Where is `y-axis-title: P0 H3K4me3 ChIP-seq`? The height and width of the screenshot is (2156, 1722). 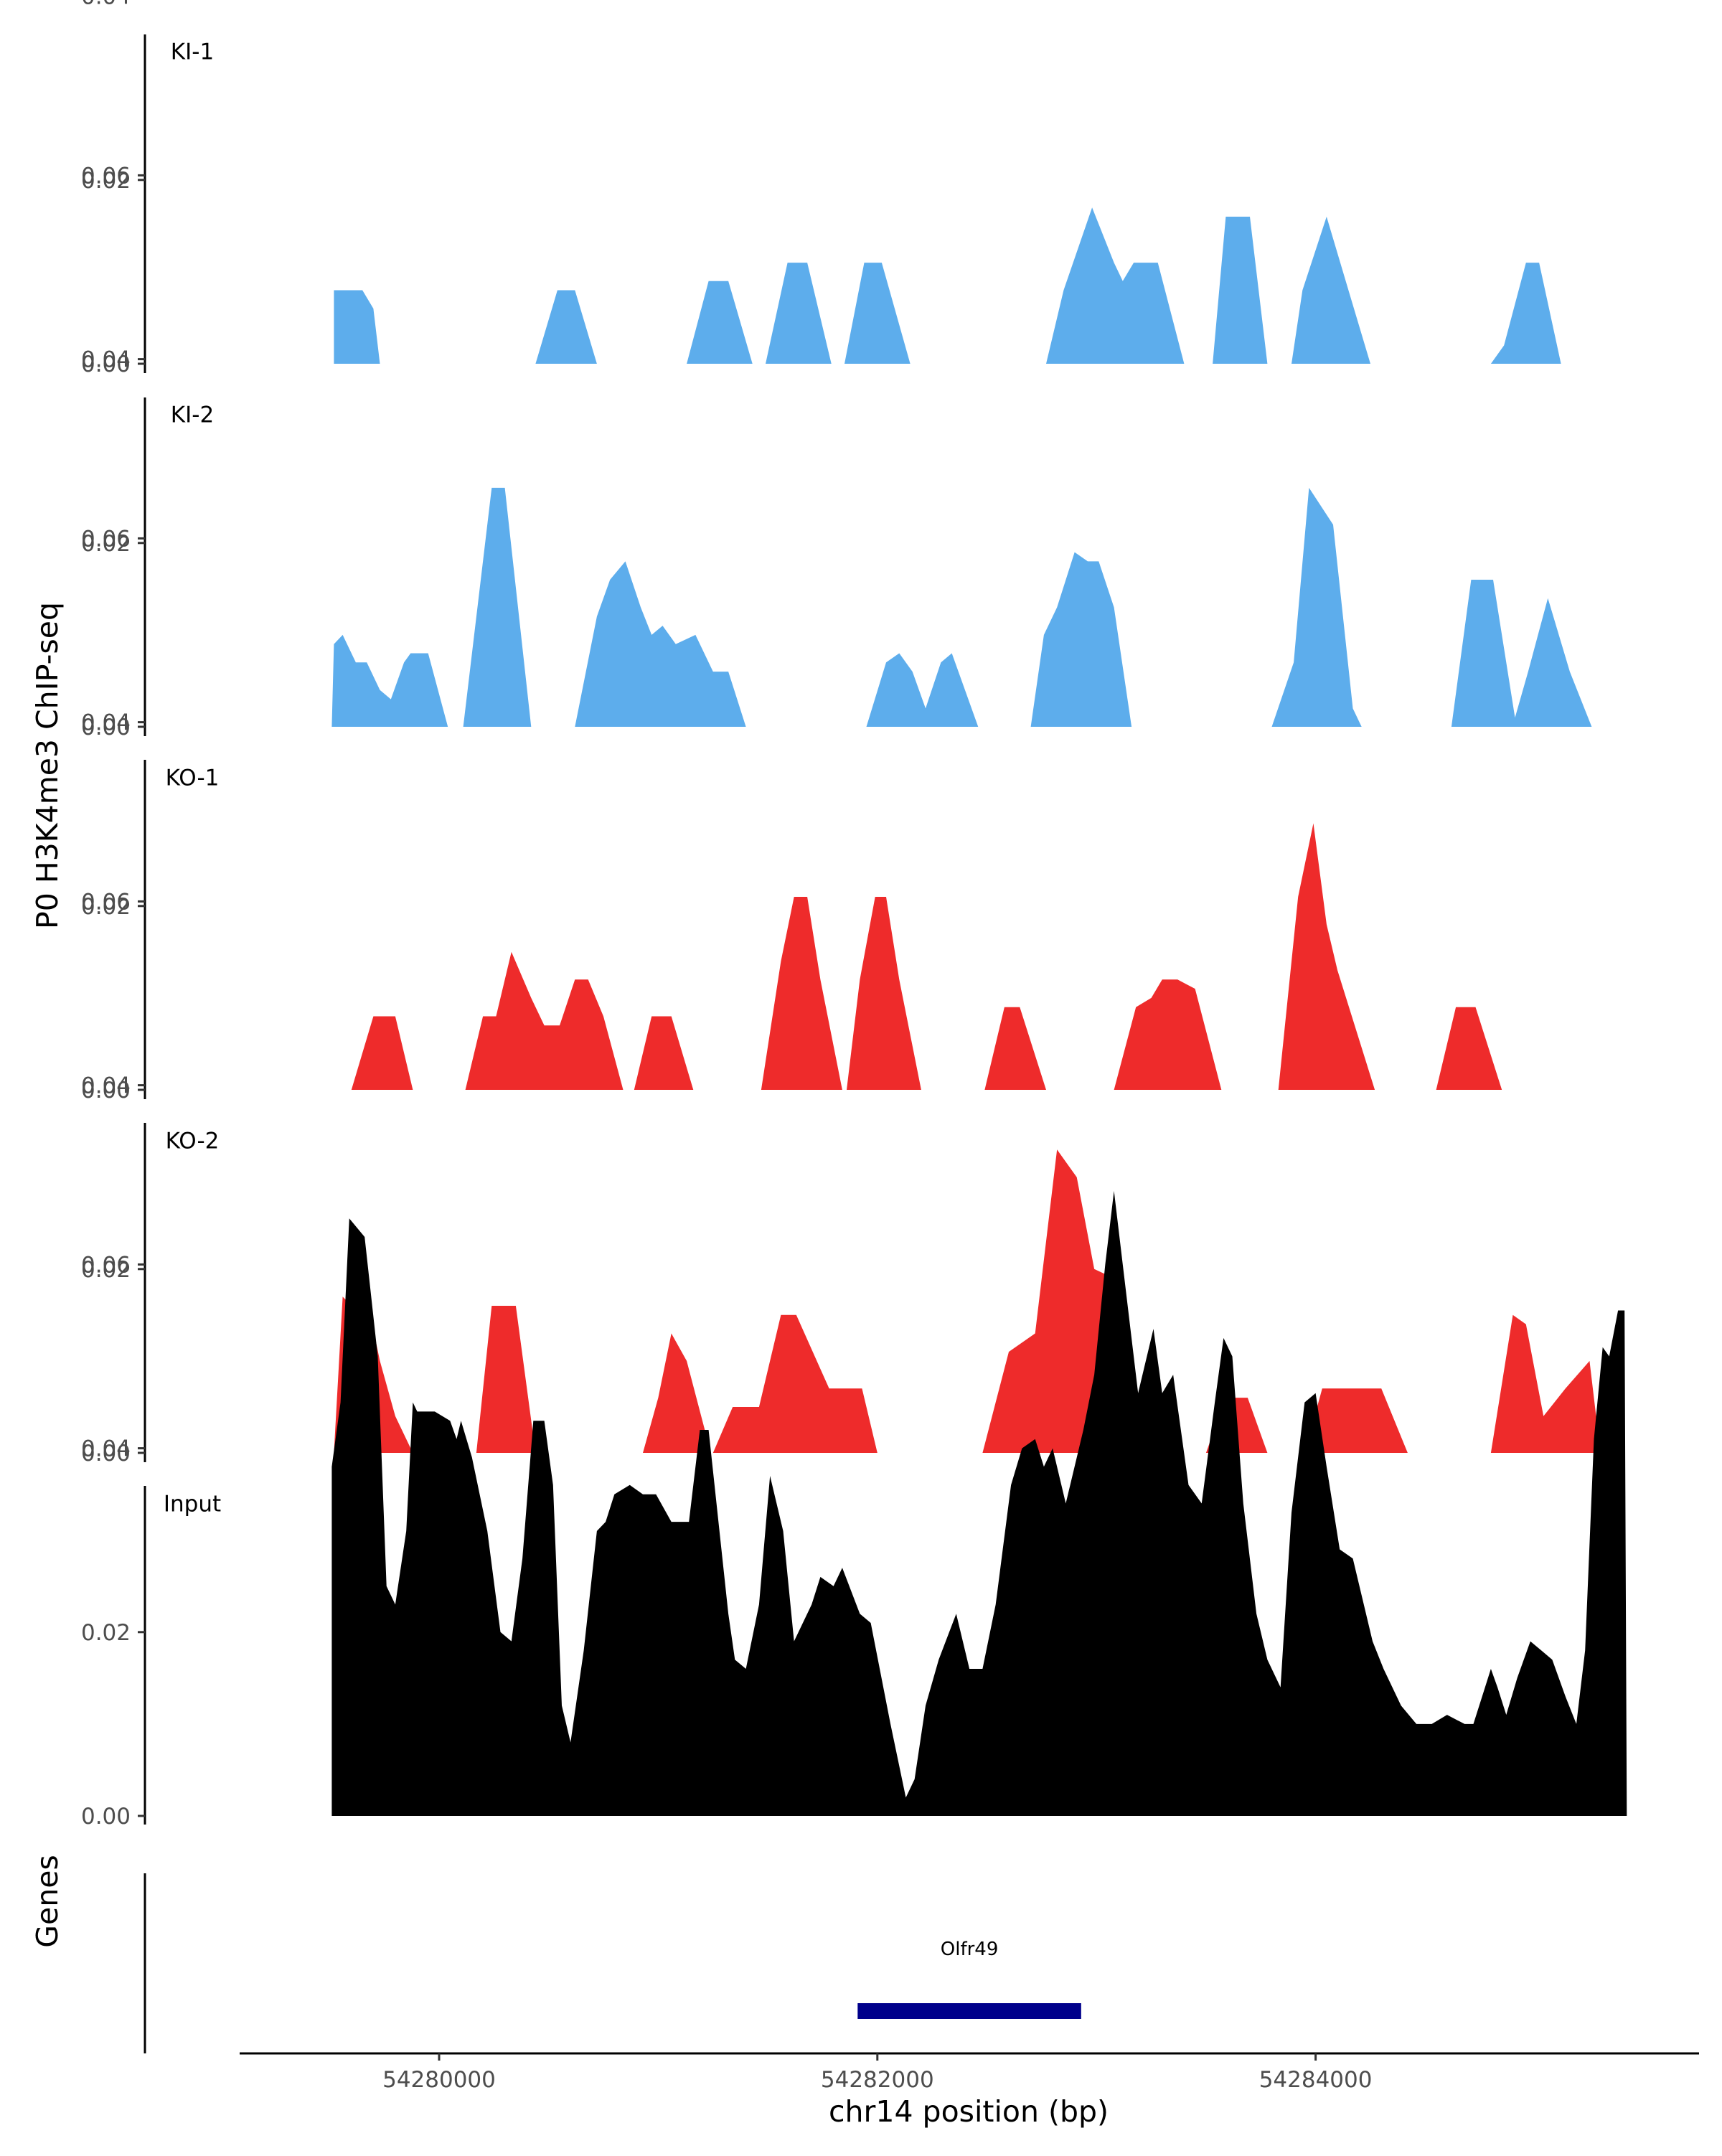
y-axis-title: P0 H3K4me3 ChIP-seq is located at coordinates (48, 765).